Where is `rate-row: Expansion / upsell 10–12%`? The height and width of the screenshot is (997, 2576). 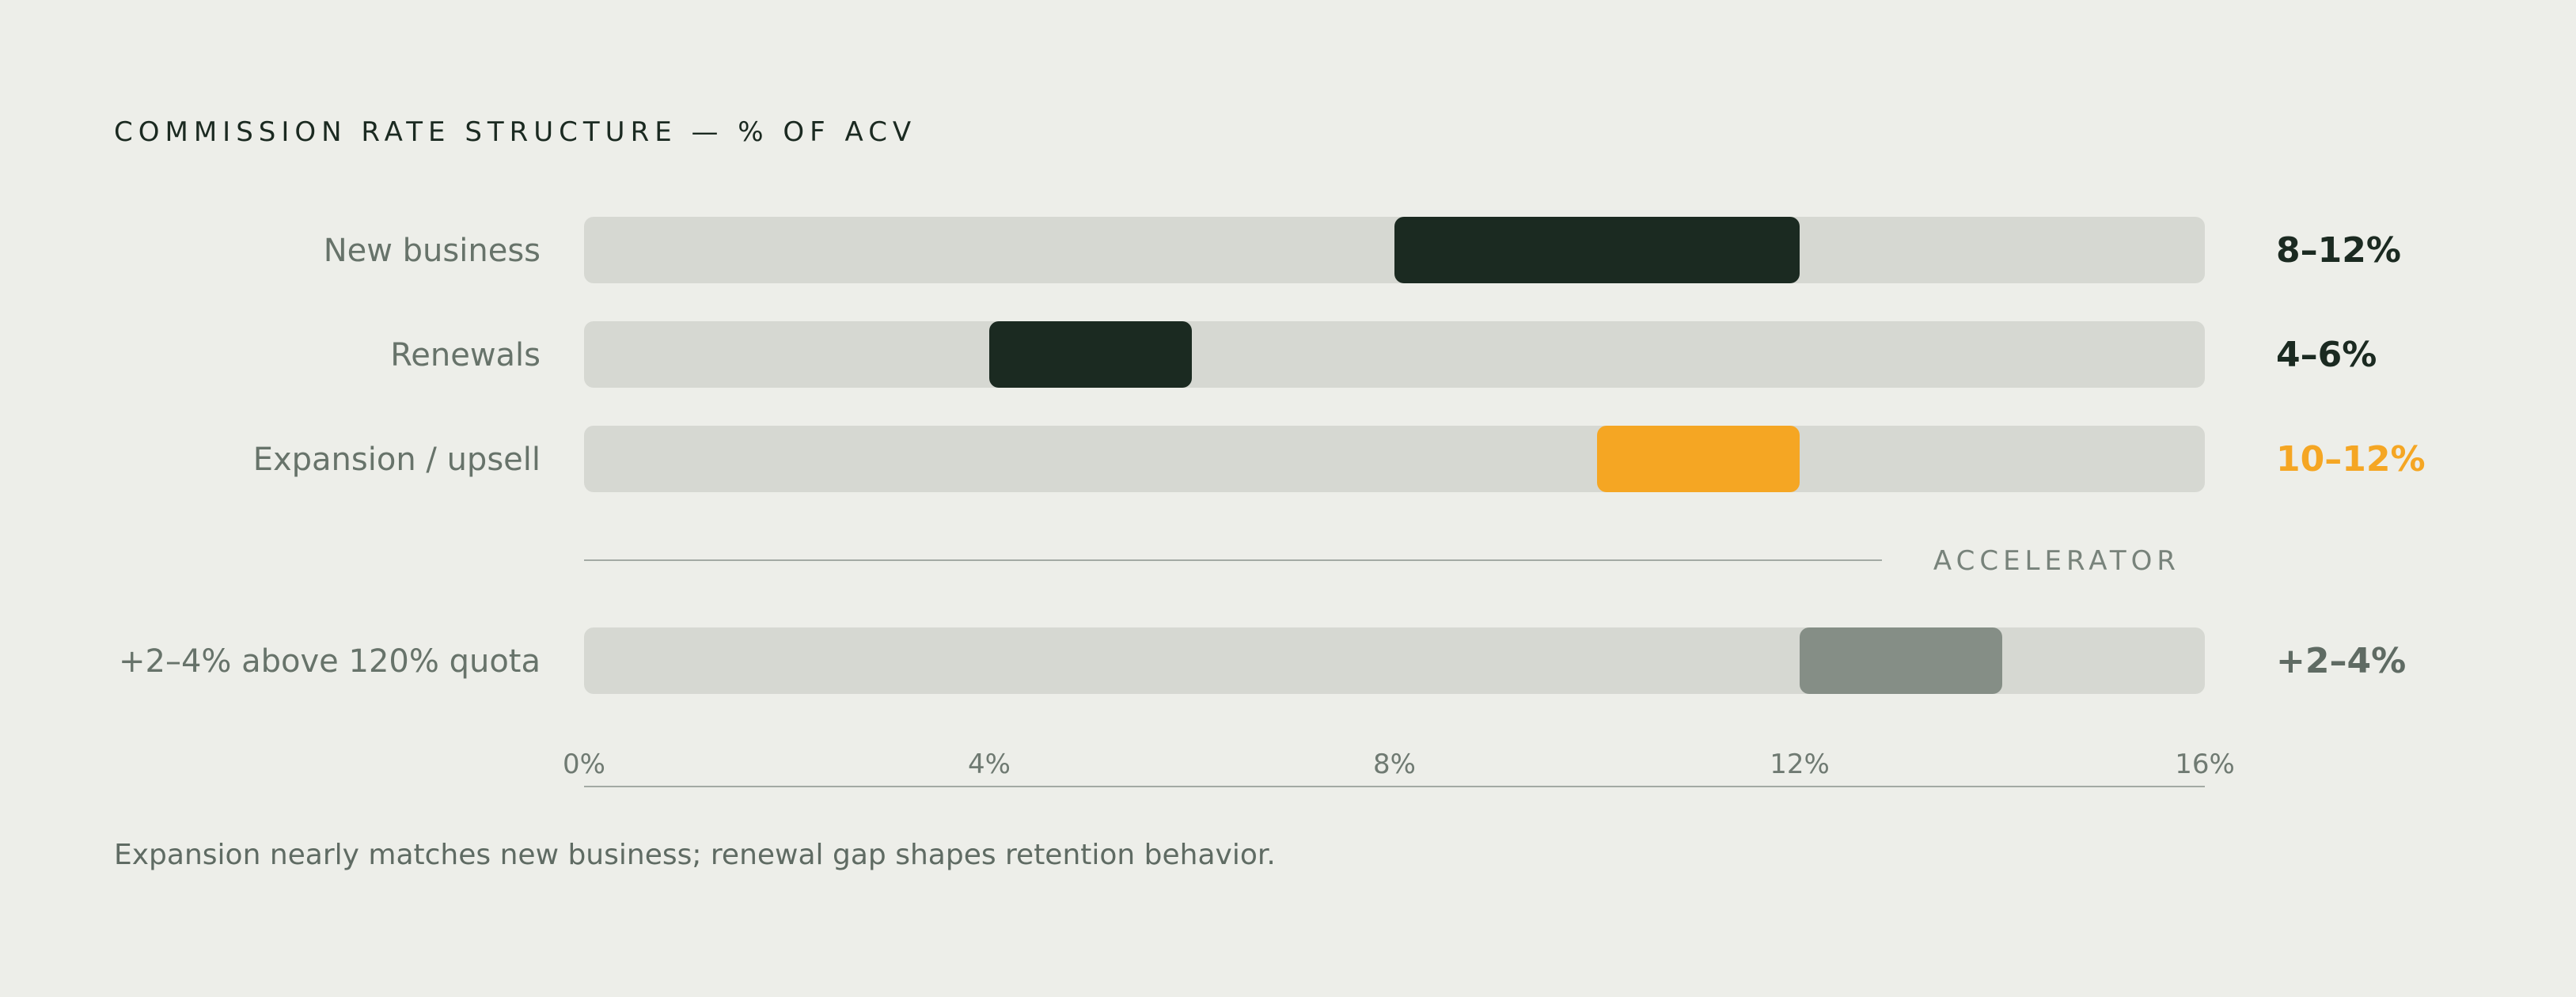
rate-row: Expansion / upsell 10–12% is located at coordinates (1339, 459).